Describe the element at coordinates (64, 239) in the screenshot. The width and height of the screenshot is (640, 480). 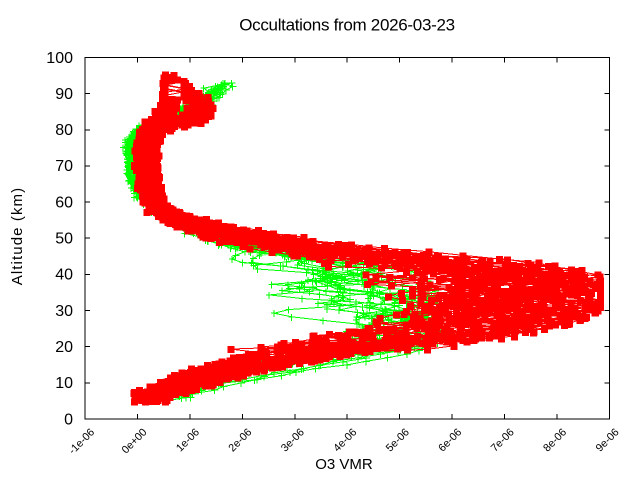
I see `svg-text: 50` at that location.